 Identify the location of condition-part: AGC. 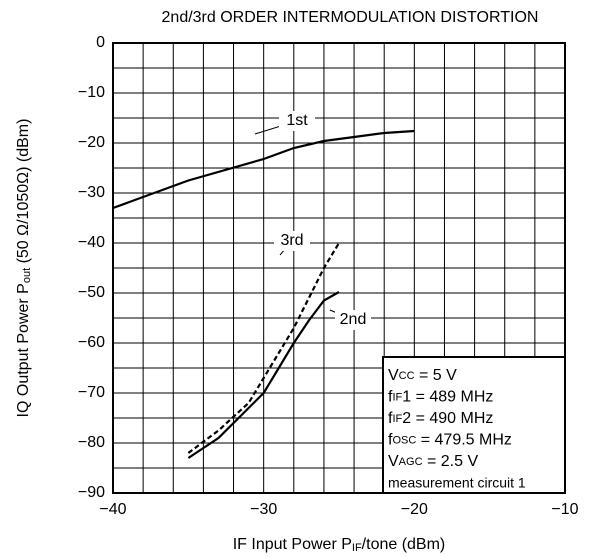
(411, 462).